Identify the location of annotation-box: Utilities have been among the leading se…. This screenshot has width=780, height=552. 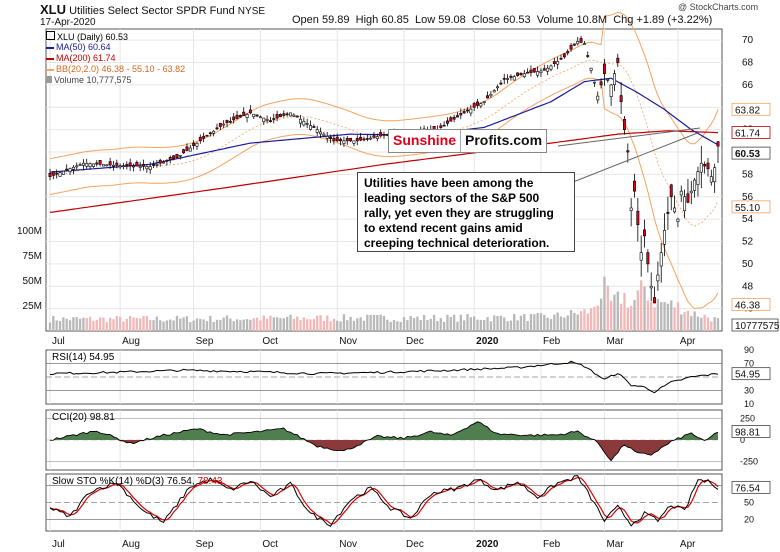
(466, 212).